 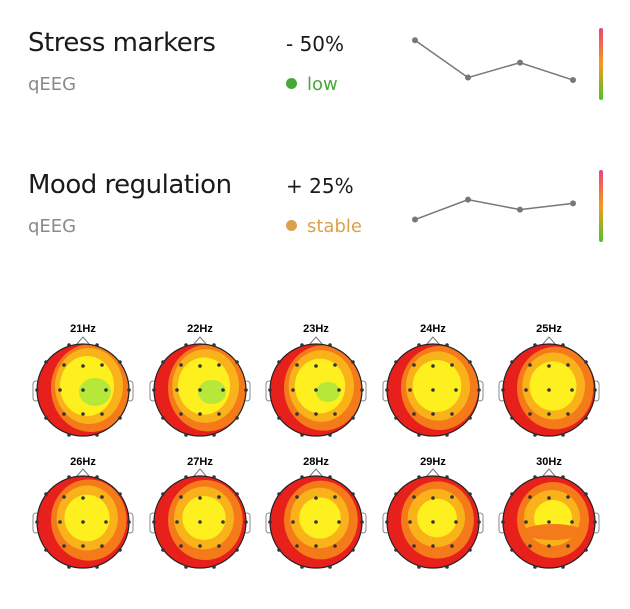 What do you see at coordinates (549, 329) in the screenshot?
I see `frequency-label: 25Hz` at bounding box center [549, 329].